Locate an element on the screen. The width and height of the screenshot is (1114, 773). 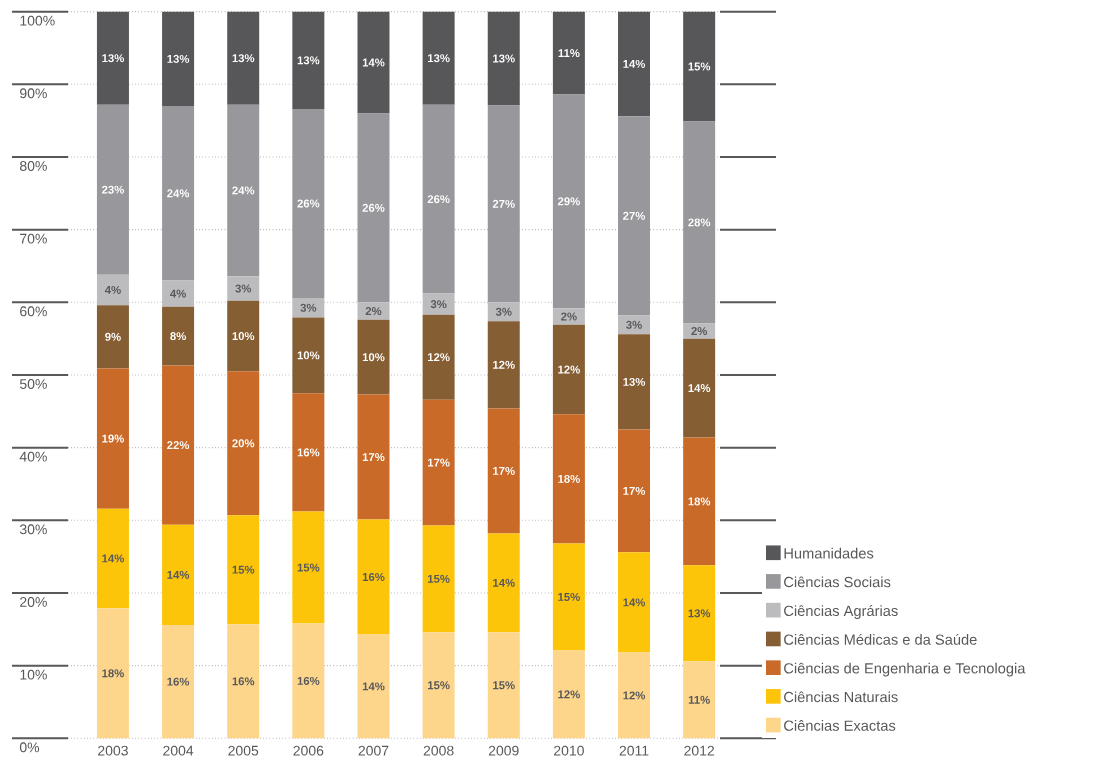
x-tick-label: 2009 is located at coordinates (503, 750).